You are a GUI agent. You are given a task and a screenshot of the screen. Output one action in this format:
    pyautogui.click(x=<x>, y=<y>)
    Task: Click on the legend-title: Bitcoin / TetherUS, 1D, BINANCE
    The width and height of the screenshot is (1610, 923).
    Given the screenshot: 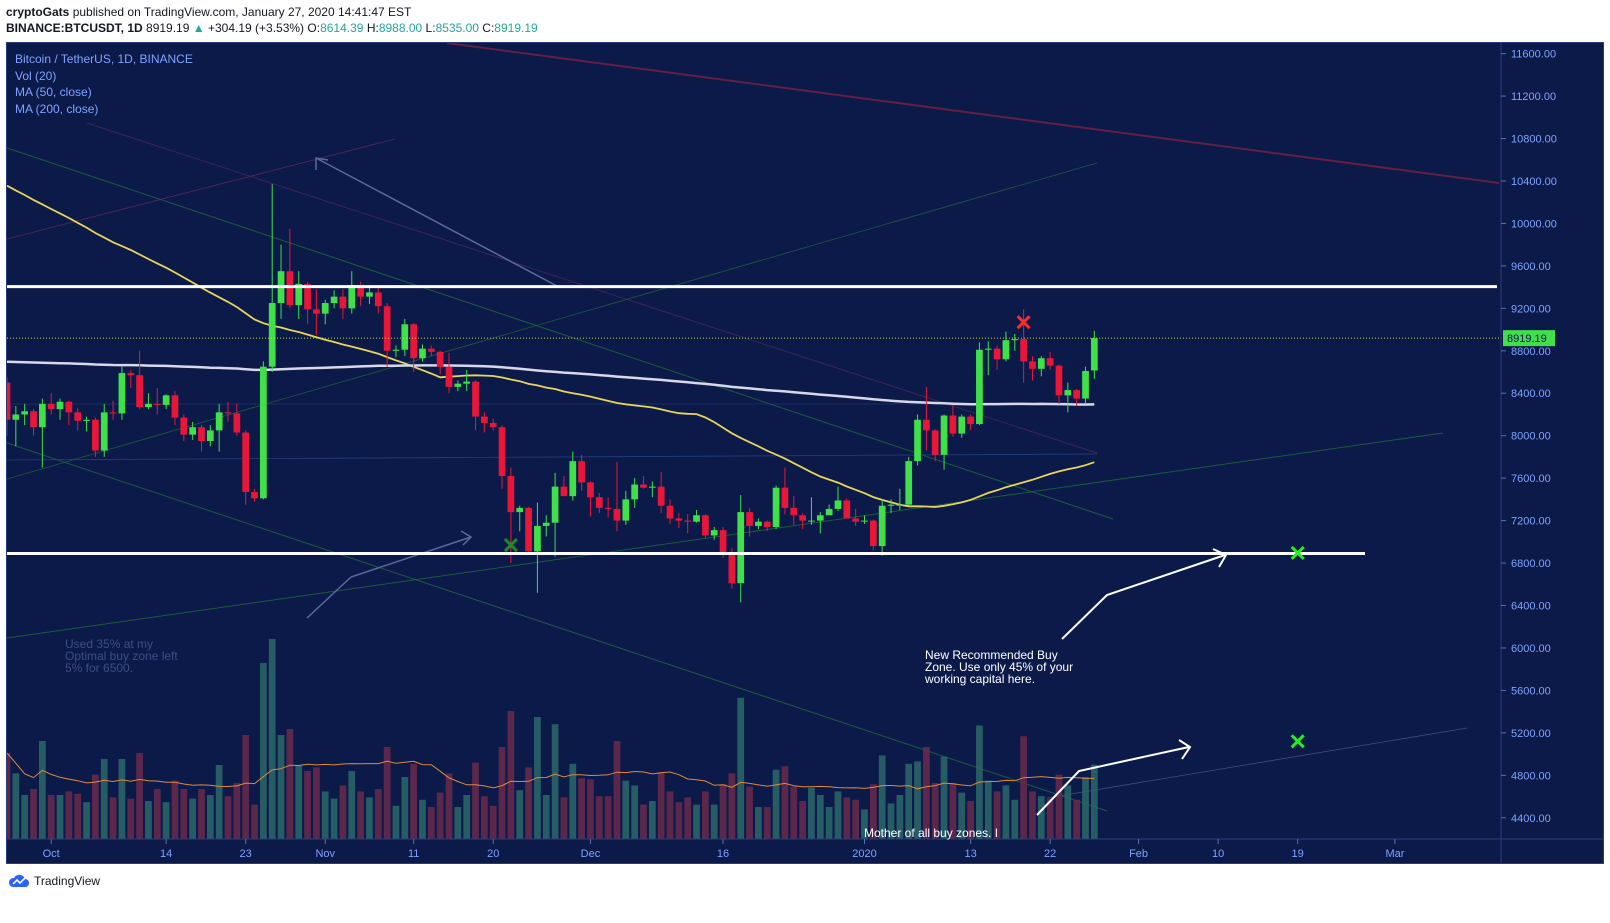 What is the action you would take?
    pyautogui.click(x=104, y=59)
    